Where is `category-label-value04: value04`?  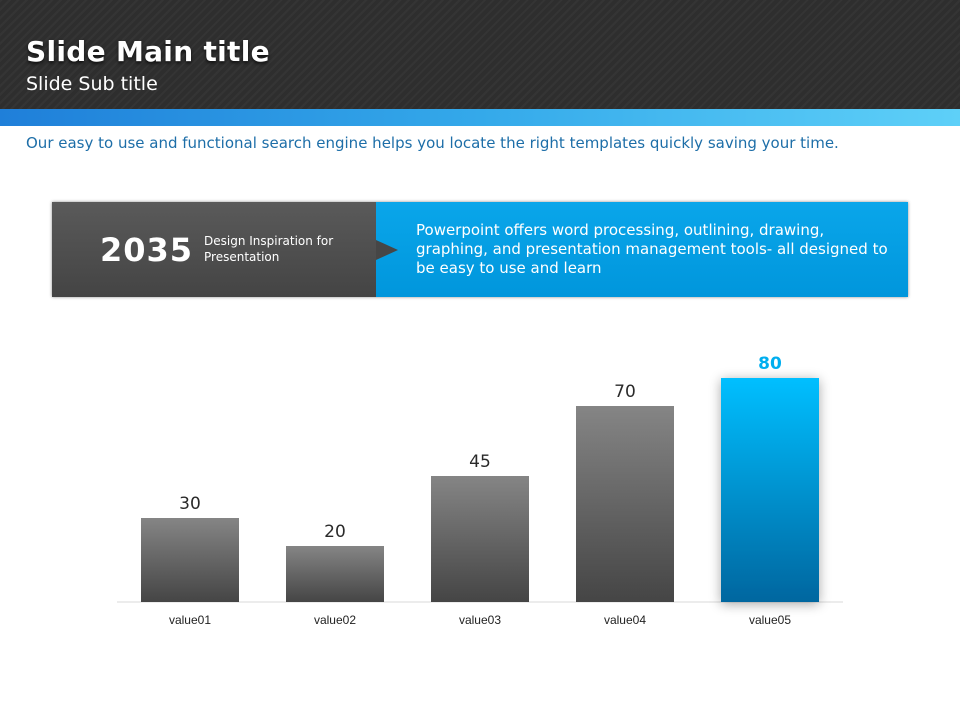
category-label-value04: value04 is located at coordinates (625, 620).